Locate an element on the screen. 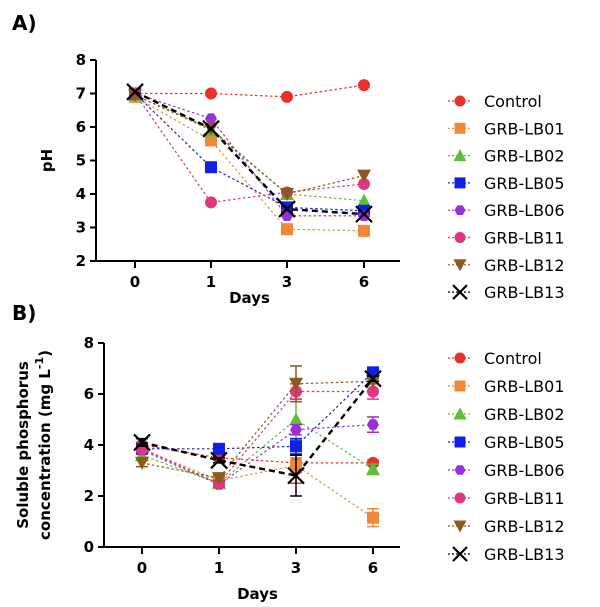 This screenshot has height=607, width=600. series-control is located at coordinates (249, 91).